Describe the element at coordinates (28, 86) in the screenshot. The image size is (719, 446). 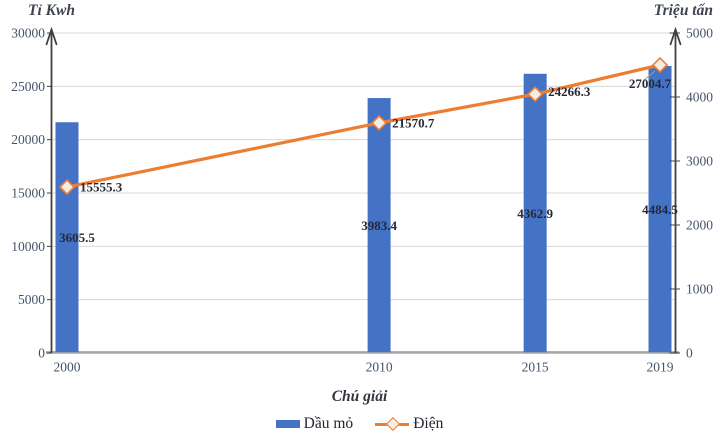
I see `left-tick-label: 25000` at that location.